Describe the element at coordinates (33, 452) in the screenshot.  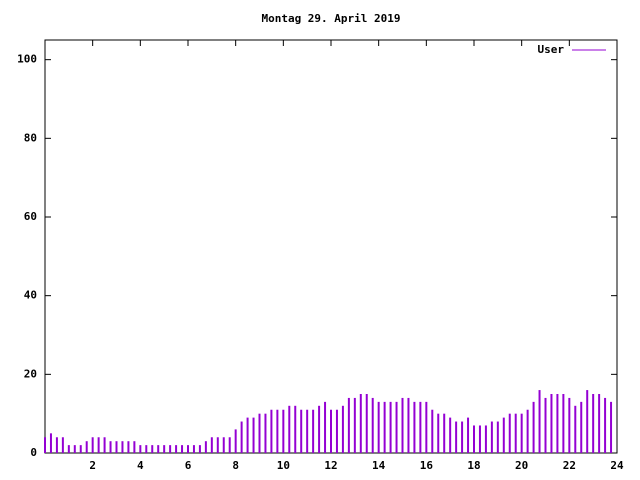
I see `y-tick-label: 0` at that location.